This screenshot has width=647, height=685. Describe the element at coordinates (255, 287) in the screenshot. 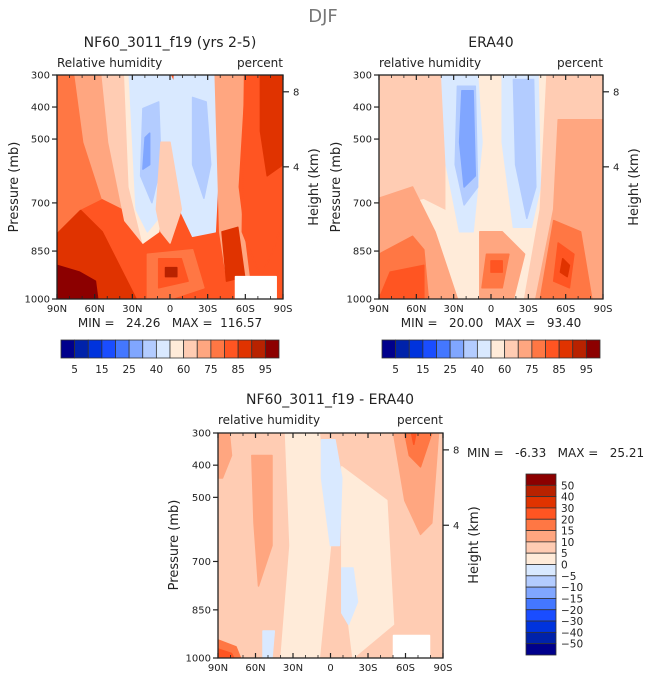

I see `missing-data-region` at that location.